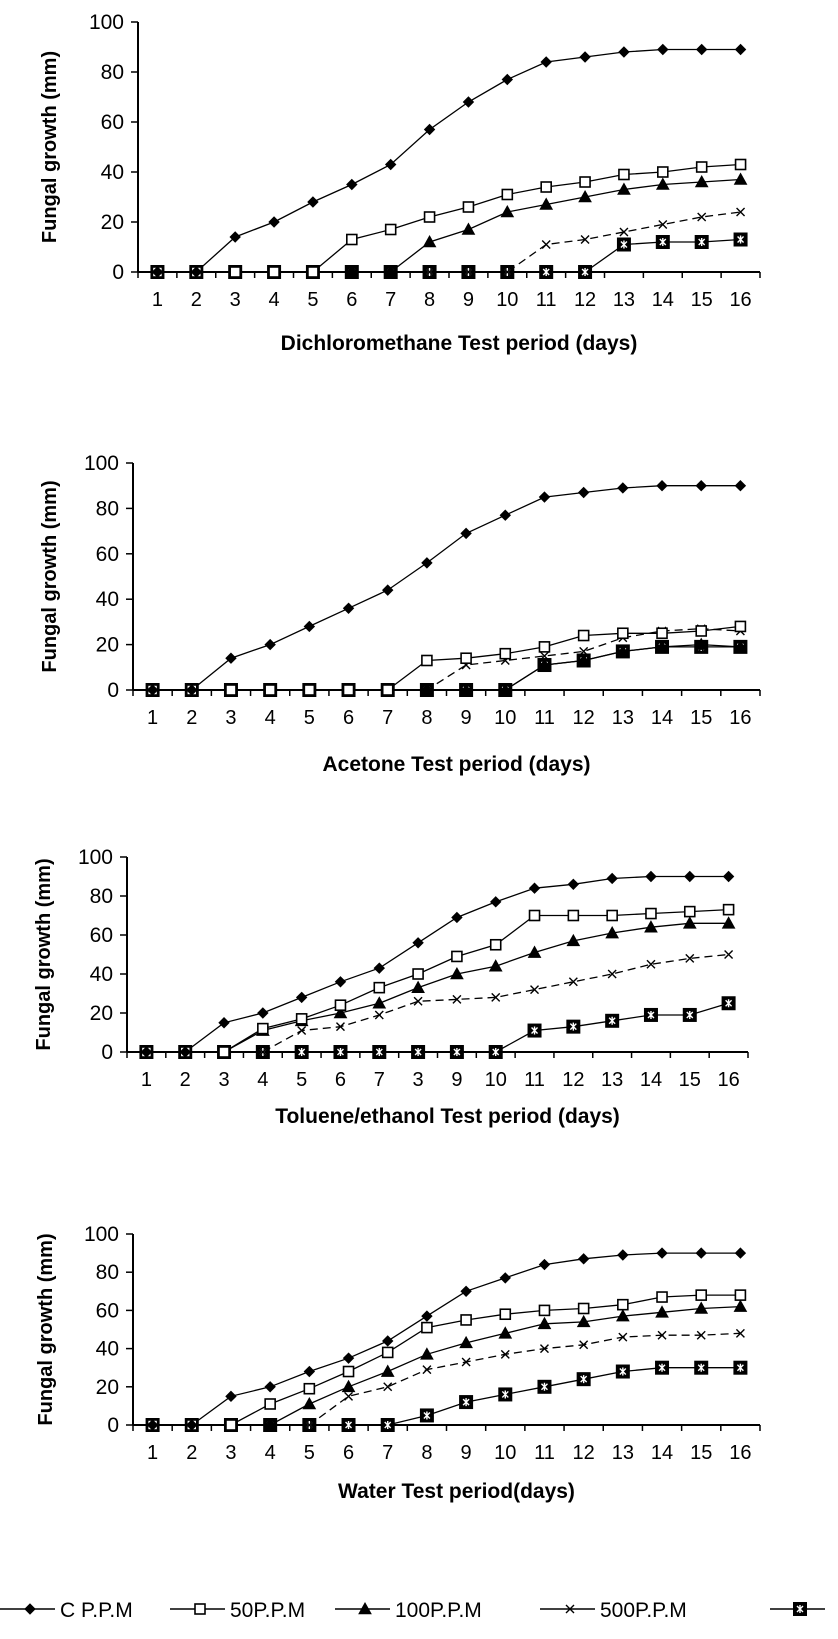 The image size is (838, 1639). Describe the element at coordinates (544, 718) in the screenshot. I see `x-tick-label: 11` at that location.